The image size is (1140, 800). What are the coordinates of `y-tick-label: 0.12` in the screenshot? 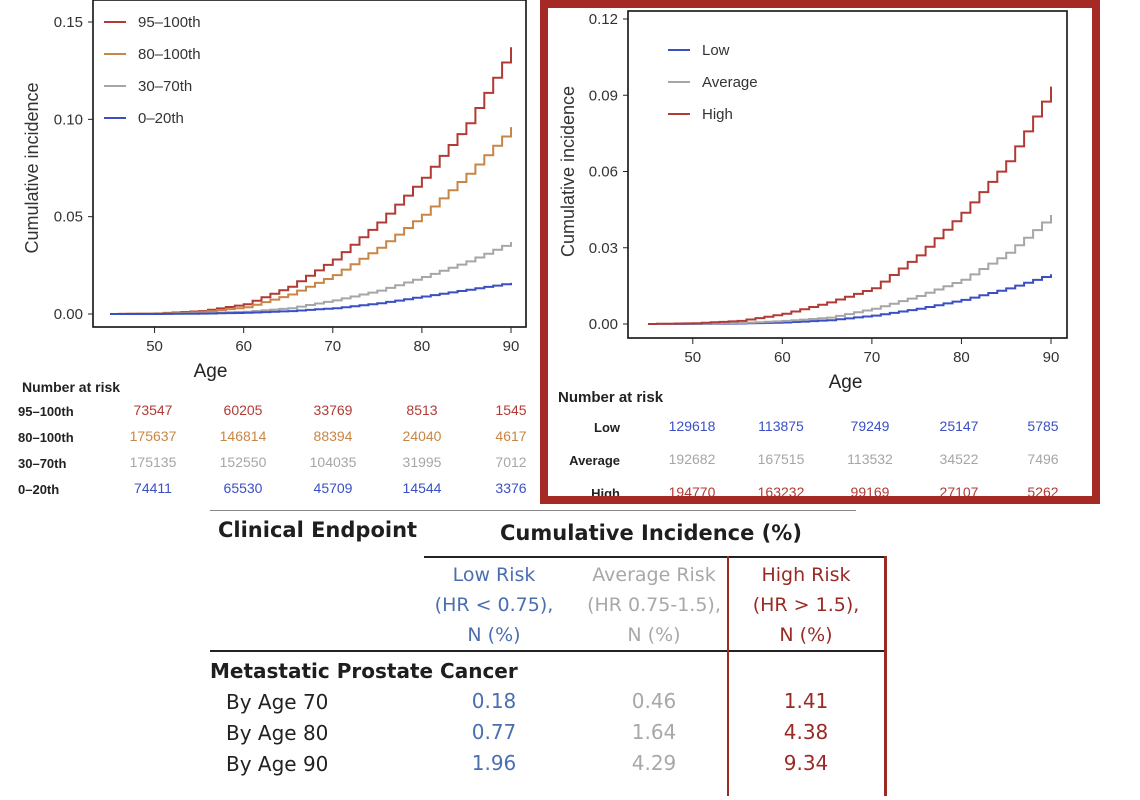 It's located at (603, 19).